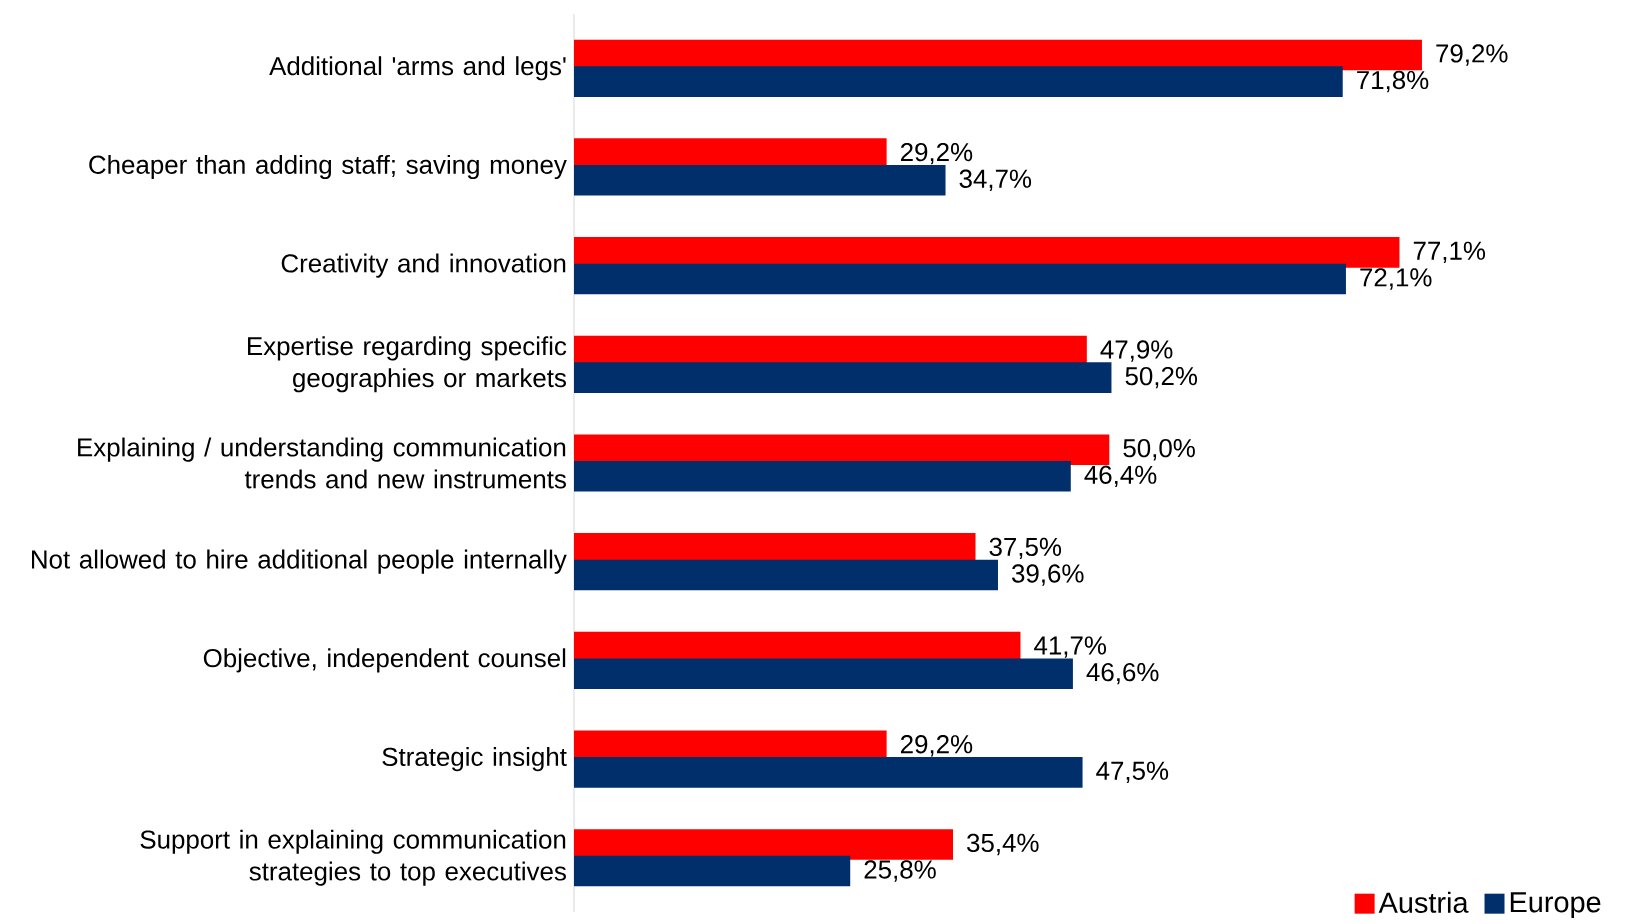 Image resolution: width=1629 pixels, height=924 pixels. I want to click on data-label: 77,1%, so click(1449, 252).